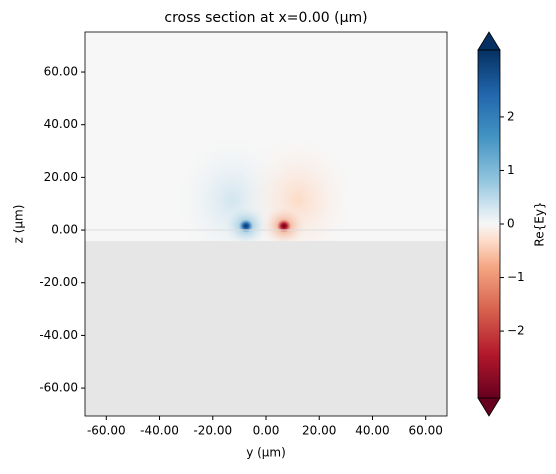 The image size is (556, 474). What do you see at coordinates (58, 335) in the screenshot?
I see `y-tick-label: -40.00` at bounding box center [58, 335].